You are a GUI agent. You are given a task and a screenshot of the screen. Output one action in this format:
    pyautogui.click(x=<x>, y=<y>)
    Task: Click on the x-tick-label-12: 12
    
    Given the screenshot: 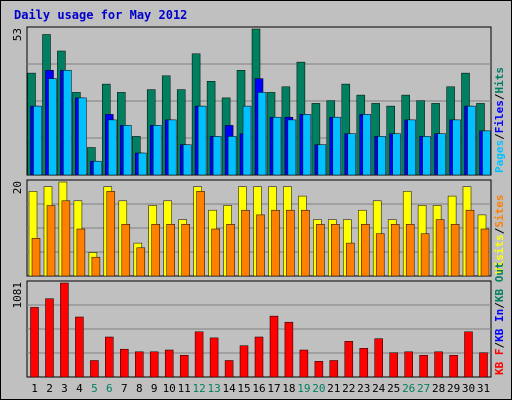 What is the action you would take?
    pyautogui.click(x=198, y=388)
    